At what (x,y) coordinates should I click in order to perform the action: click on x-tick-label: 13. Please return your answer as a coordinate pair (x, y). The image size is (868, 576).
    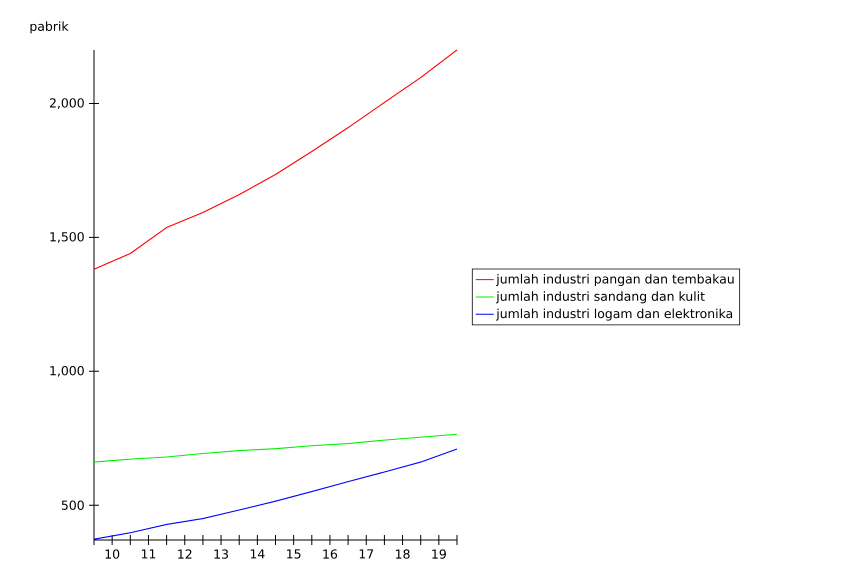
    Looking at the image, I should click on (221, 554).